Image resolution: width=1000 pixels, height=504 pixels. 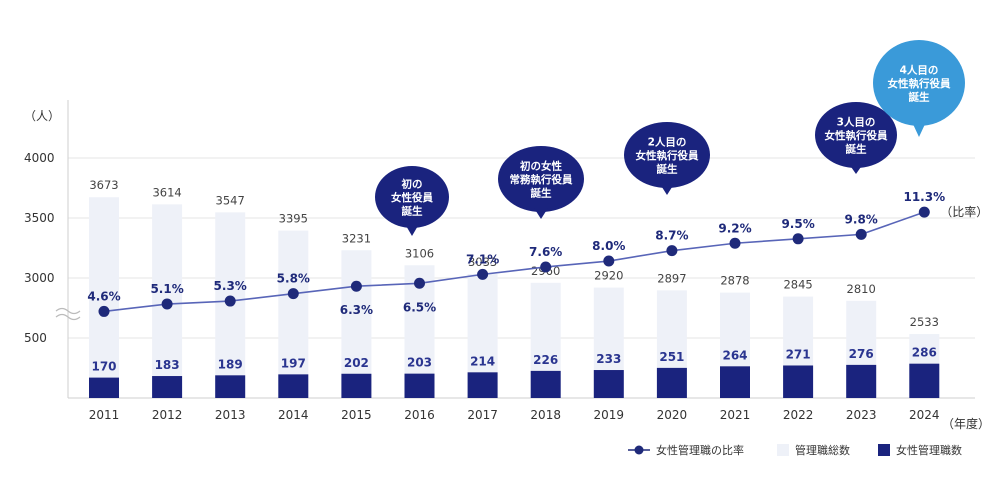 I want to click on x-tick-label: 2020, so click(x=672, y=415).